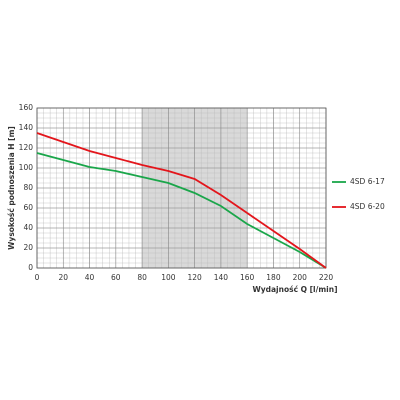 Image resolution: width=400 pixels, height=400 pixels. Describe the element at coordinates (142, 277) in the screenshot. I see `x-tick-label: 80` at that location.